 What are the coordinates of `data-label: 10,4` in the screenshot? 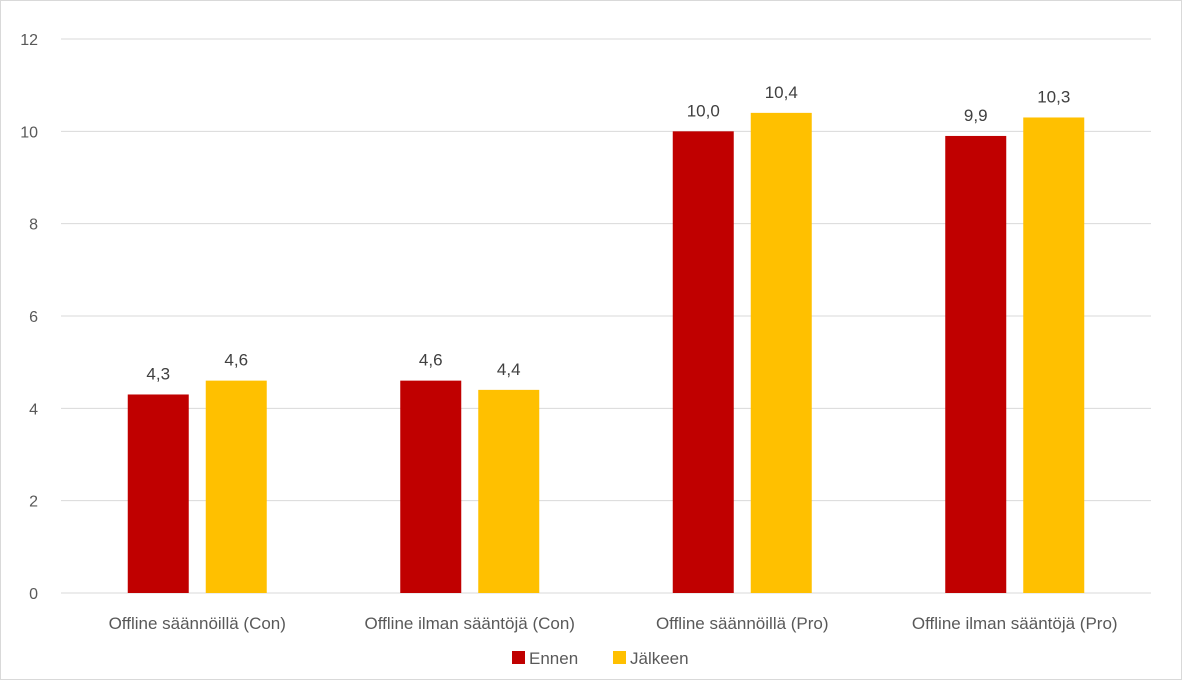 It's located at (781, 92).